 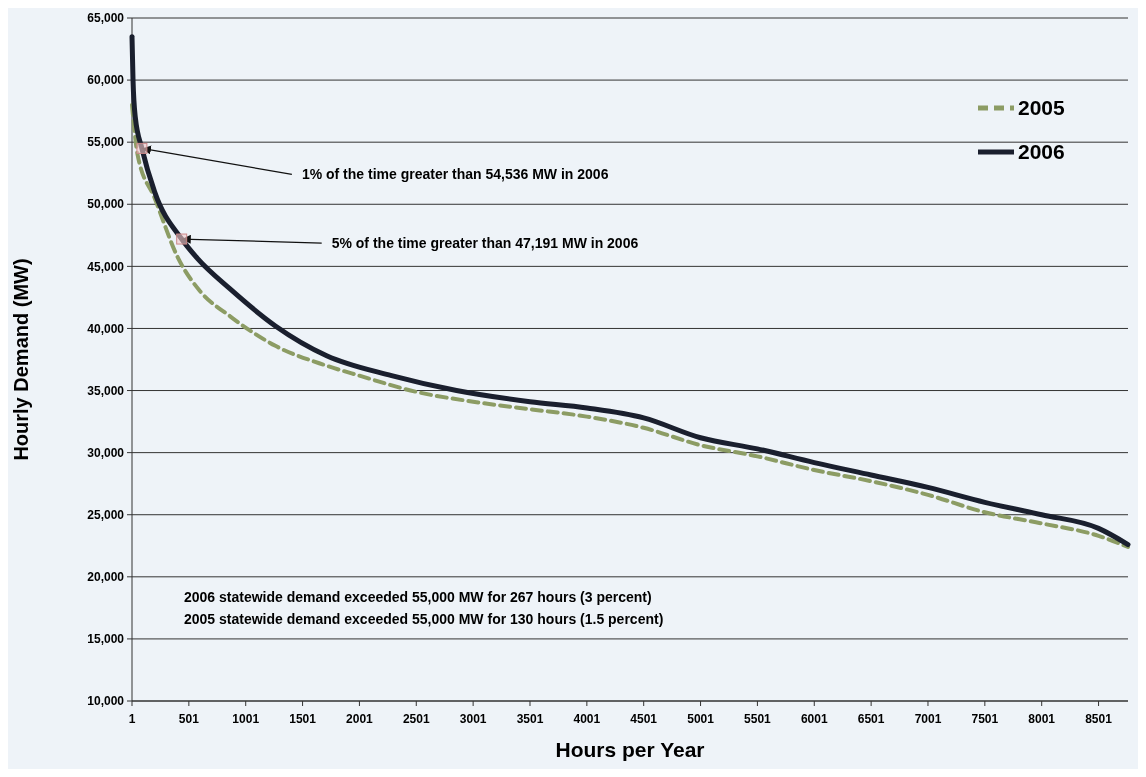 What do you see at coordinates (246, 719) in the screenshot?
I see `x-tick-label: 1001` at bounding box center [246, 719].